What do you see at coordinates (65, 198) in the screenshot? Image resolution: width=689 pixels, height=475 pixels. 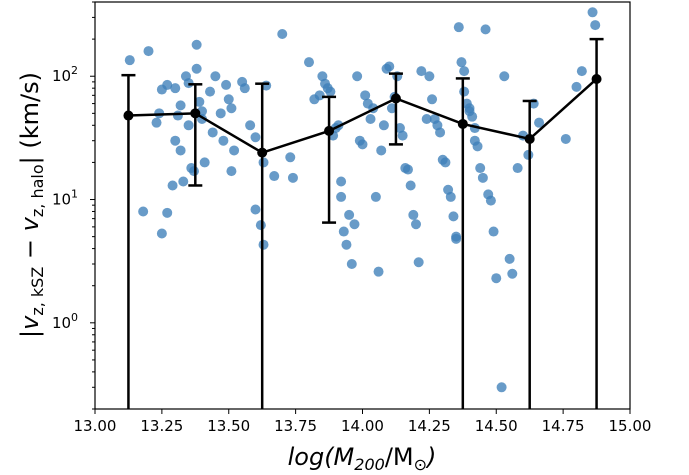 I see `y-tick-label: 10¹` at bounding box center [65, 198].